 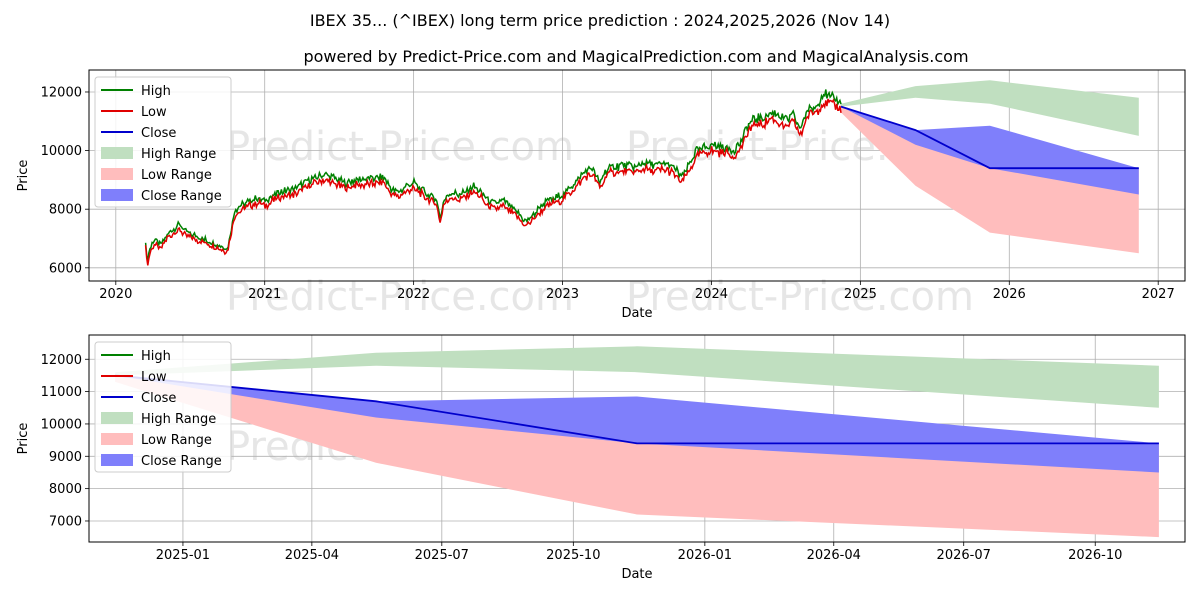 I want to click on x-tick-label: 2022, so click(x=413, y=294).